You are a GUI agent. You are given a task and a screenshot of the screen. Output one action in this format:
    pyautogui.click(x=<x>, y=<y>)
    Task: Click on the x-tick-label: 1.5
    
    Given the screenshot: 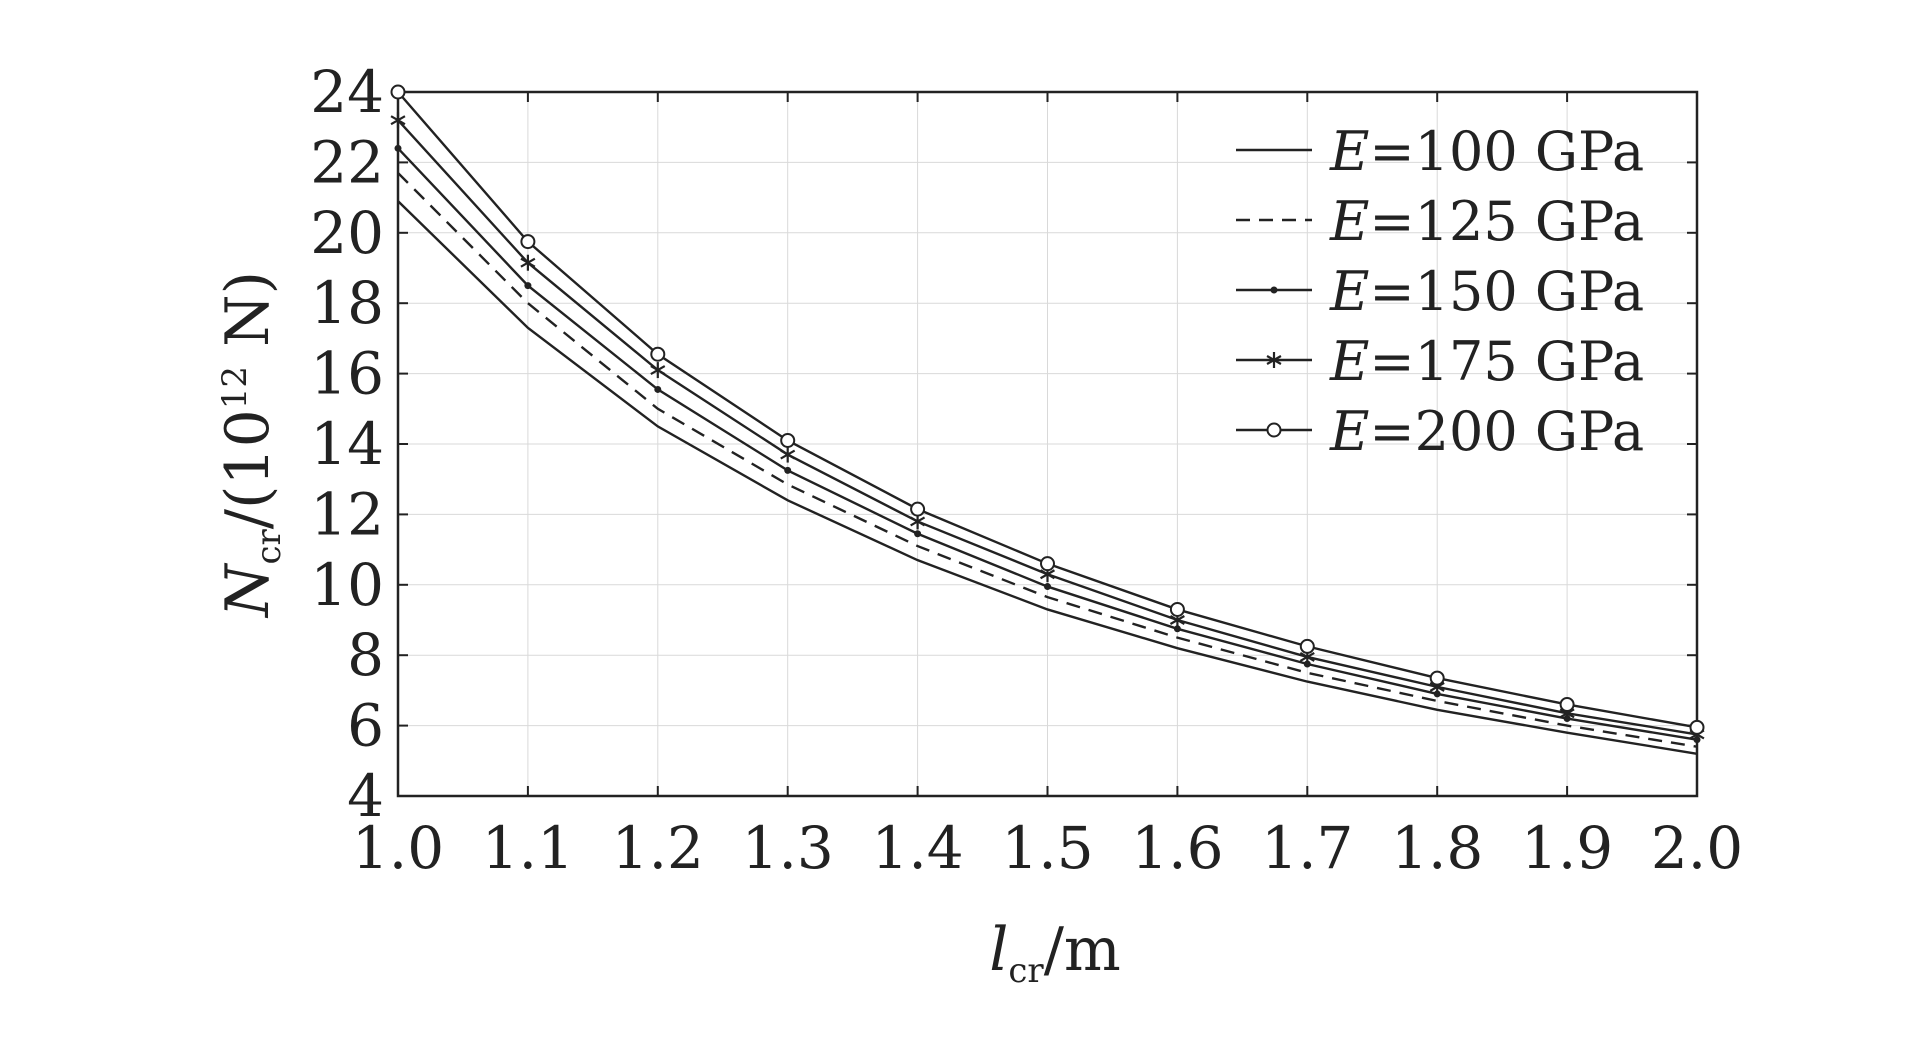 What is the action you would take?
    pyautogui.click(x=1047, y=848)
    